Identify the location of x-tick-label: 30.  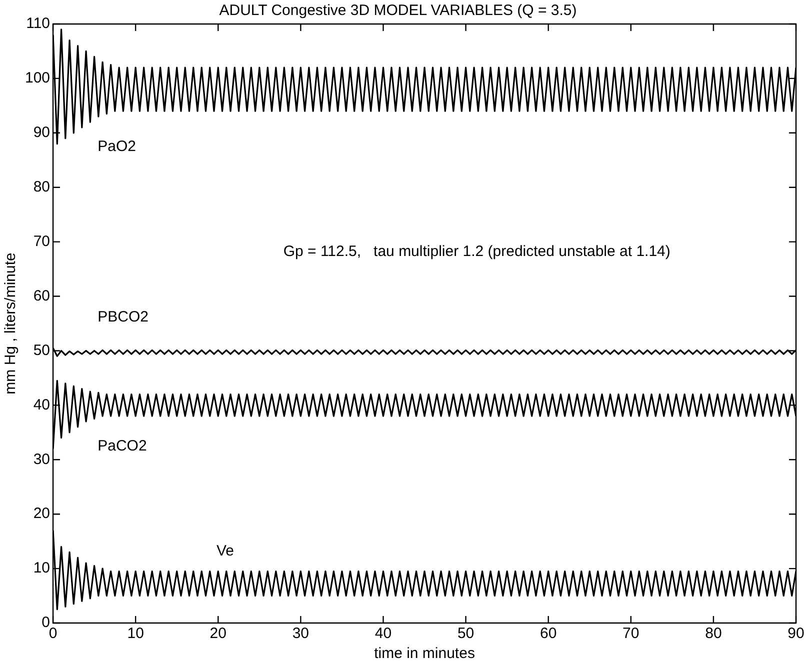
(301, 633).